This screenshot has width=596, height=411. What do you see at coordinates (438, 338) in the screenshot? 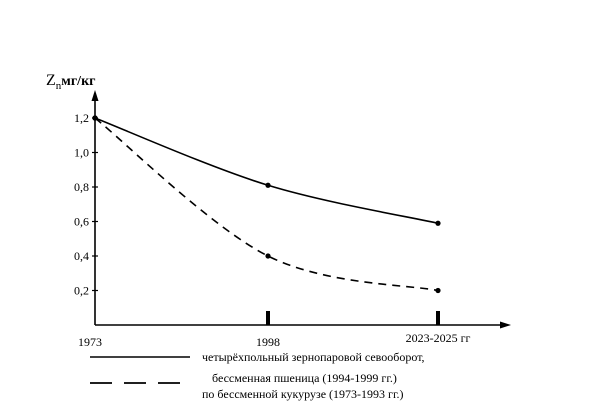
I see `x-tick-label: 2023-2025 гг` at bounding box center [438, 338].